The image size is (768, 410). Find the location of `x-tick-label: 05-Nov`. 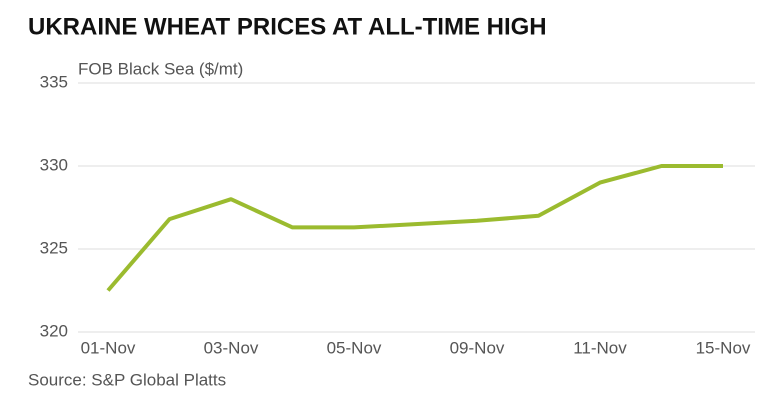

x-tick-label: 05-Nov is located at coordinates (354, 347).